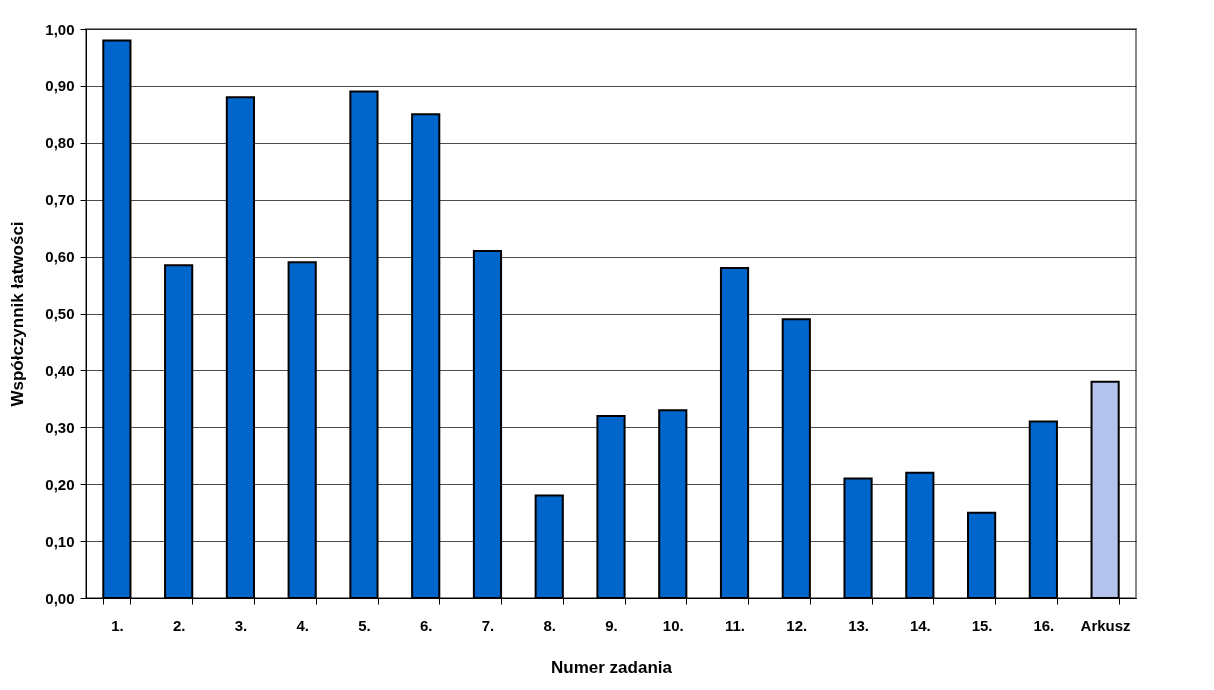  Describe the element at coordinates (364, 625) in the screenshot. I see `x-tick-label: 5.` at that location.